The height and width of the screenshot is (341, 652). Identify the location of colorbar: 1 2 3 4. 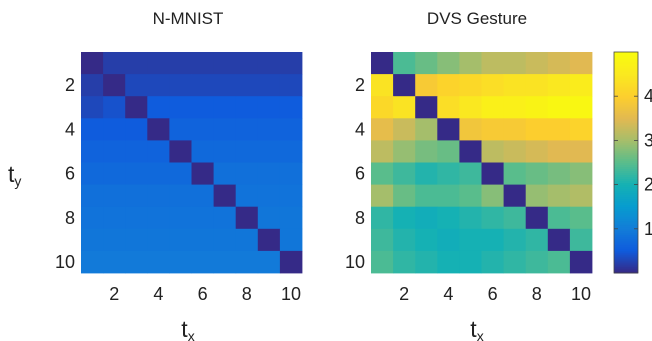
(632, 162).